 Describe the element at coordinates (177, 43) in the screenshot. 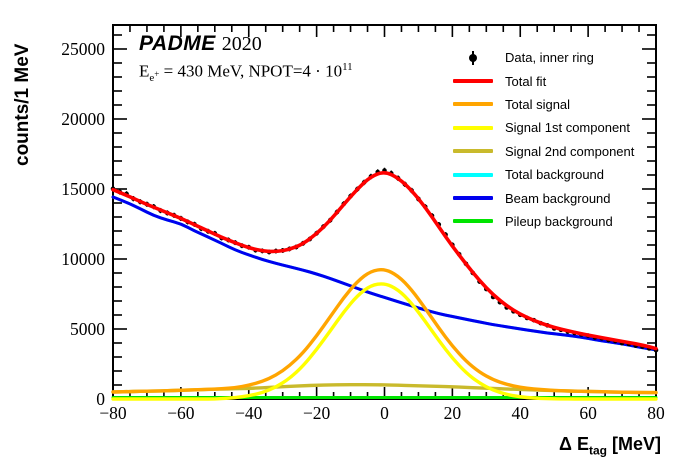

I see `experiment-name: PADME` at that location.